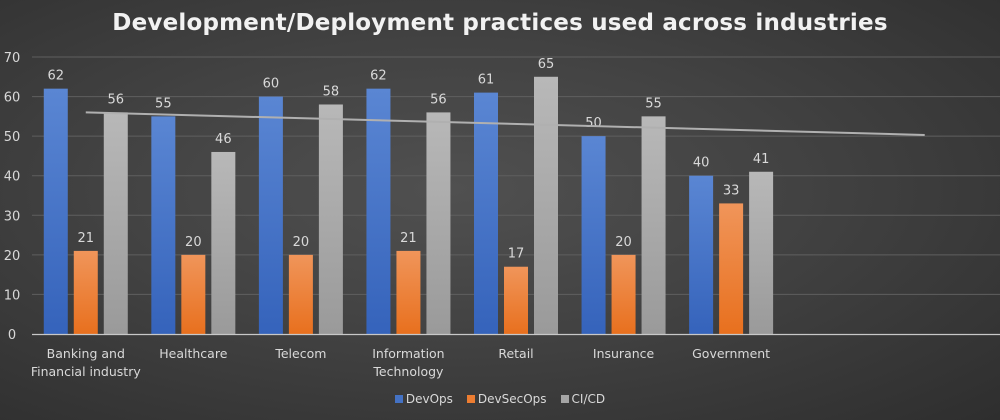 This screenshot has height=420, width=1000. Describe the element at coordinates (516, 254) in the screenshot. I see `data-label: 17` at that location.